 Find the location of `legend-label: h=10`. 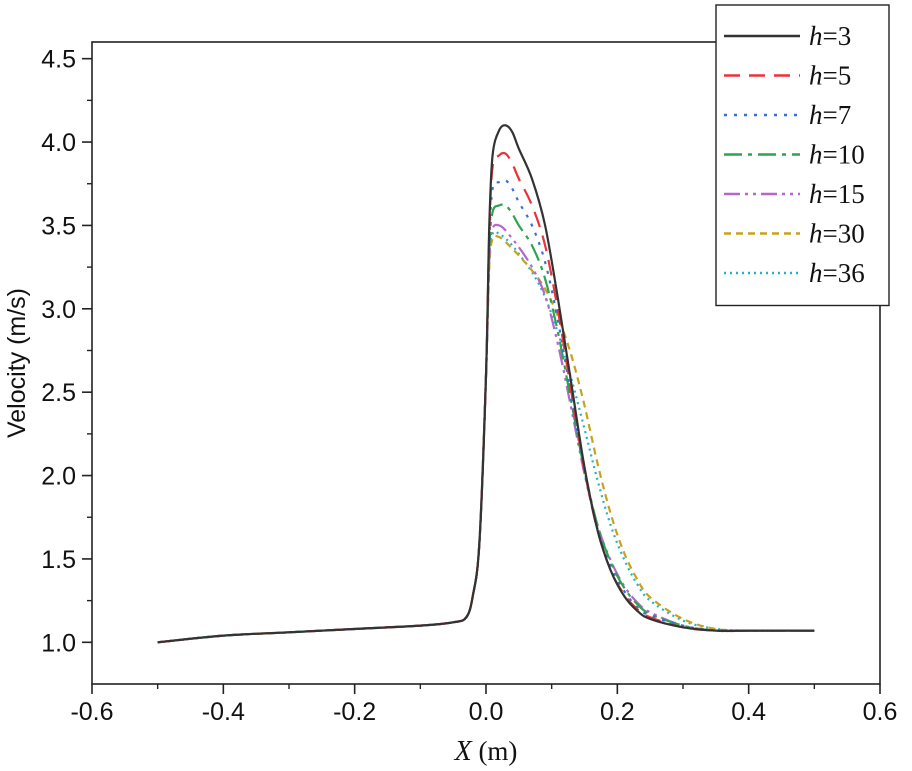

legend-label: h=10 is located at coordinates (837, 155).